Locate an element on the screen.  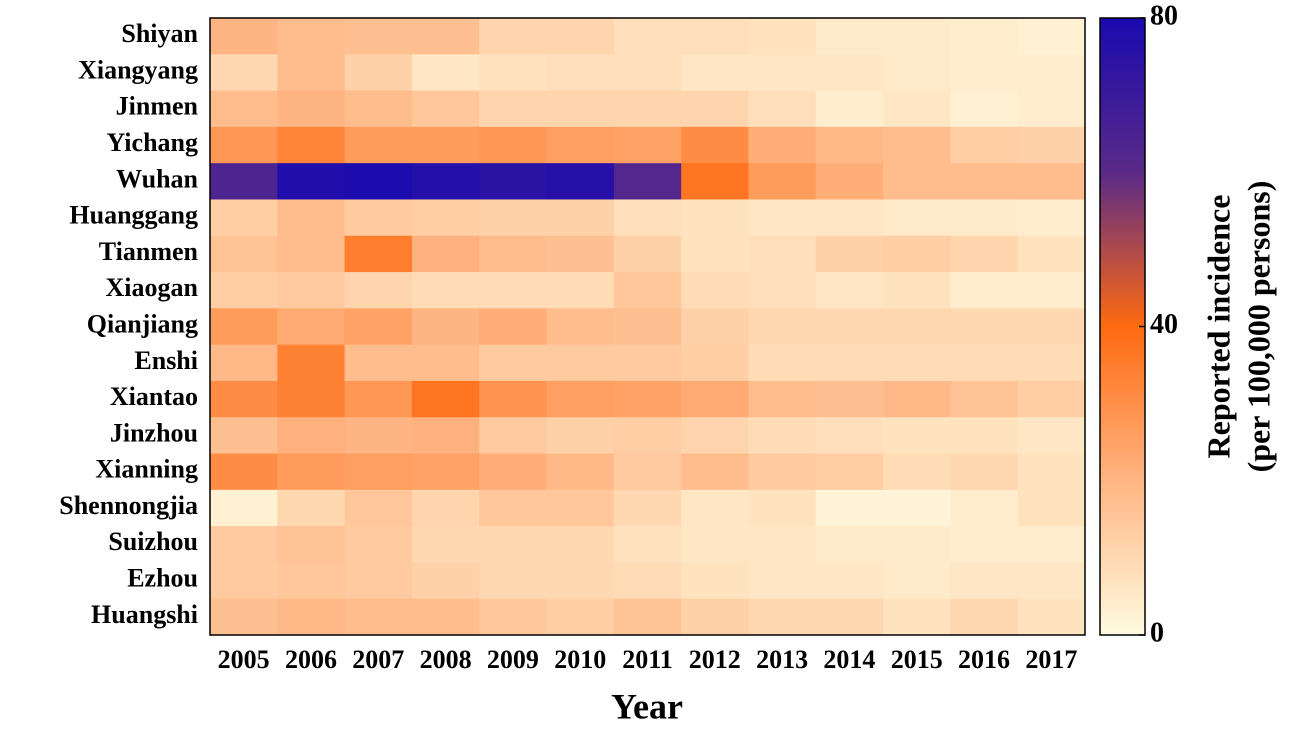
y-tick-label: Tianmen is located at coordinates (149, 251).